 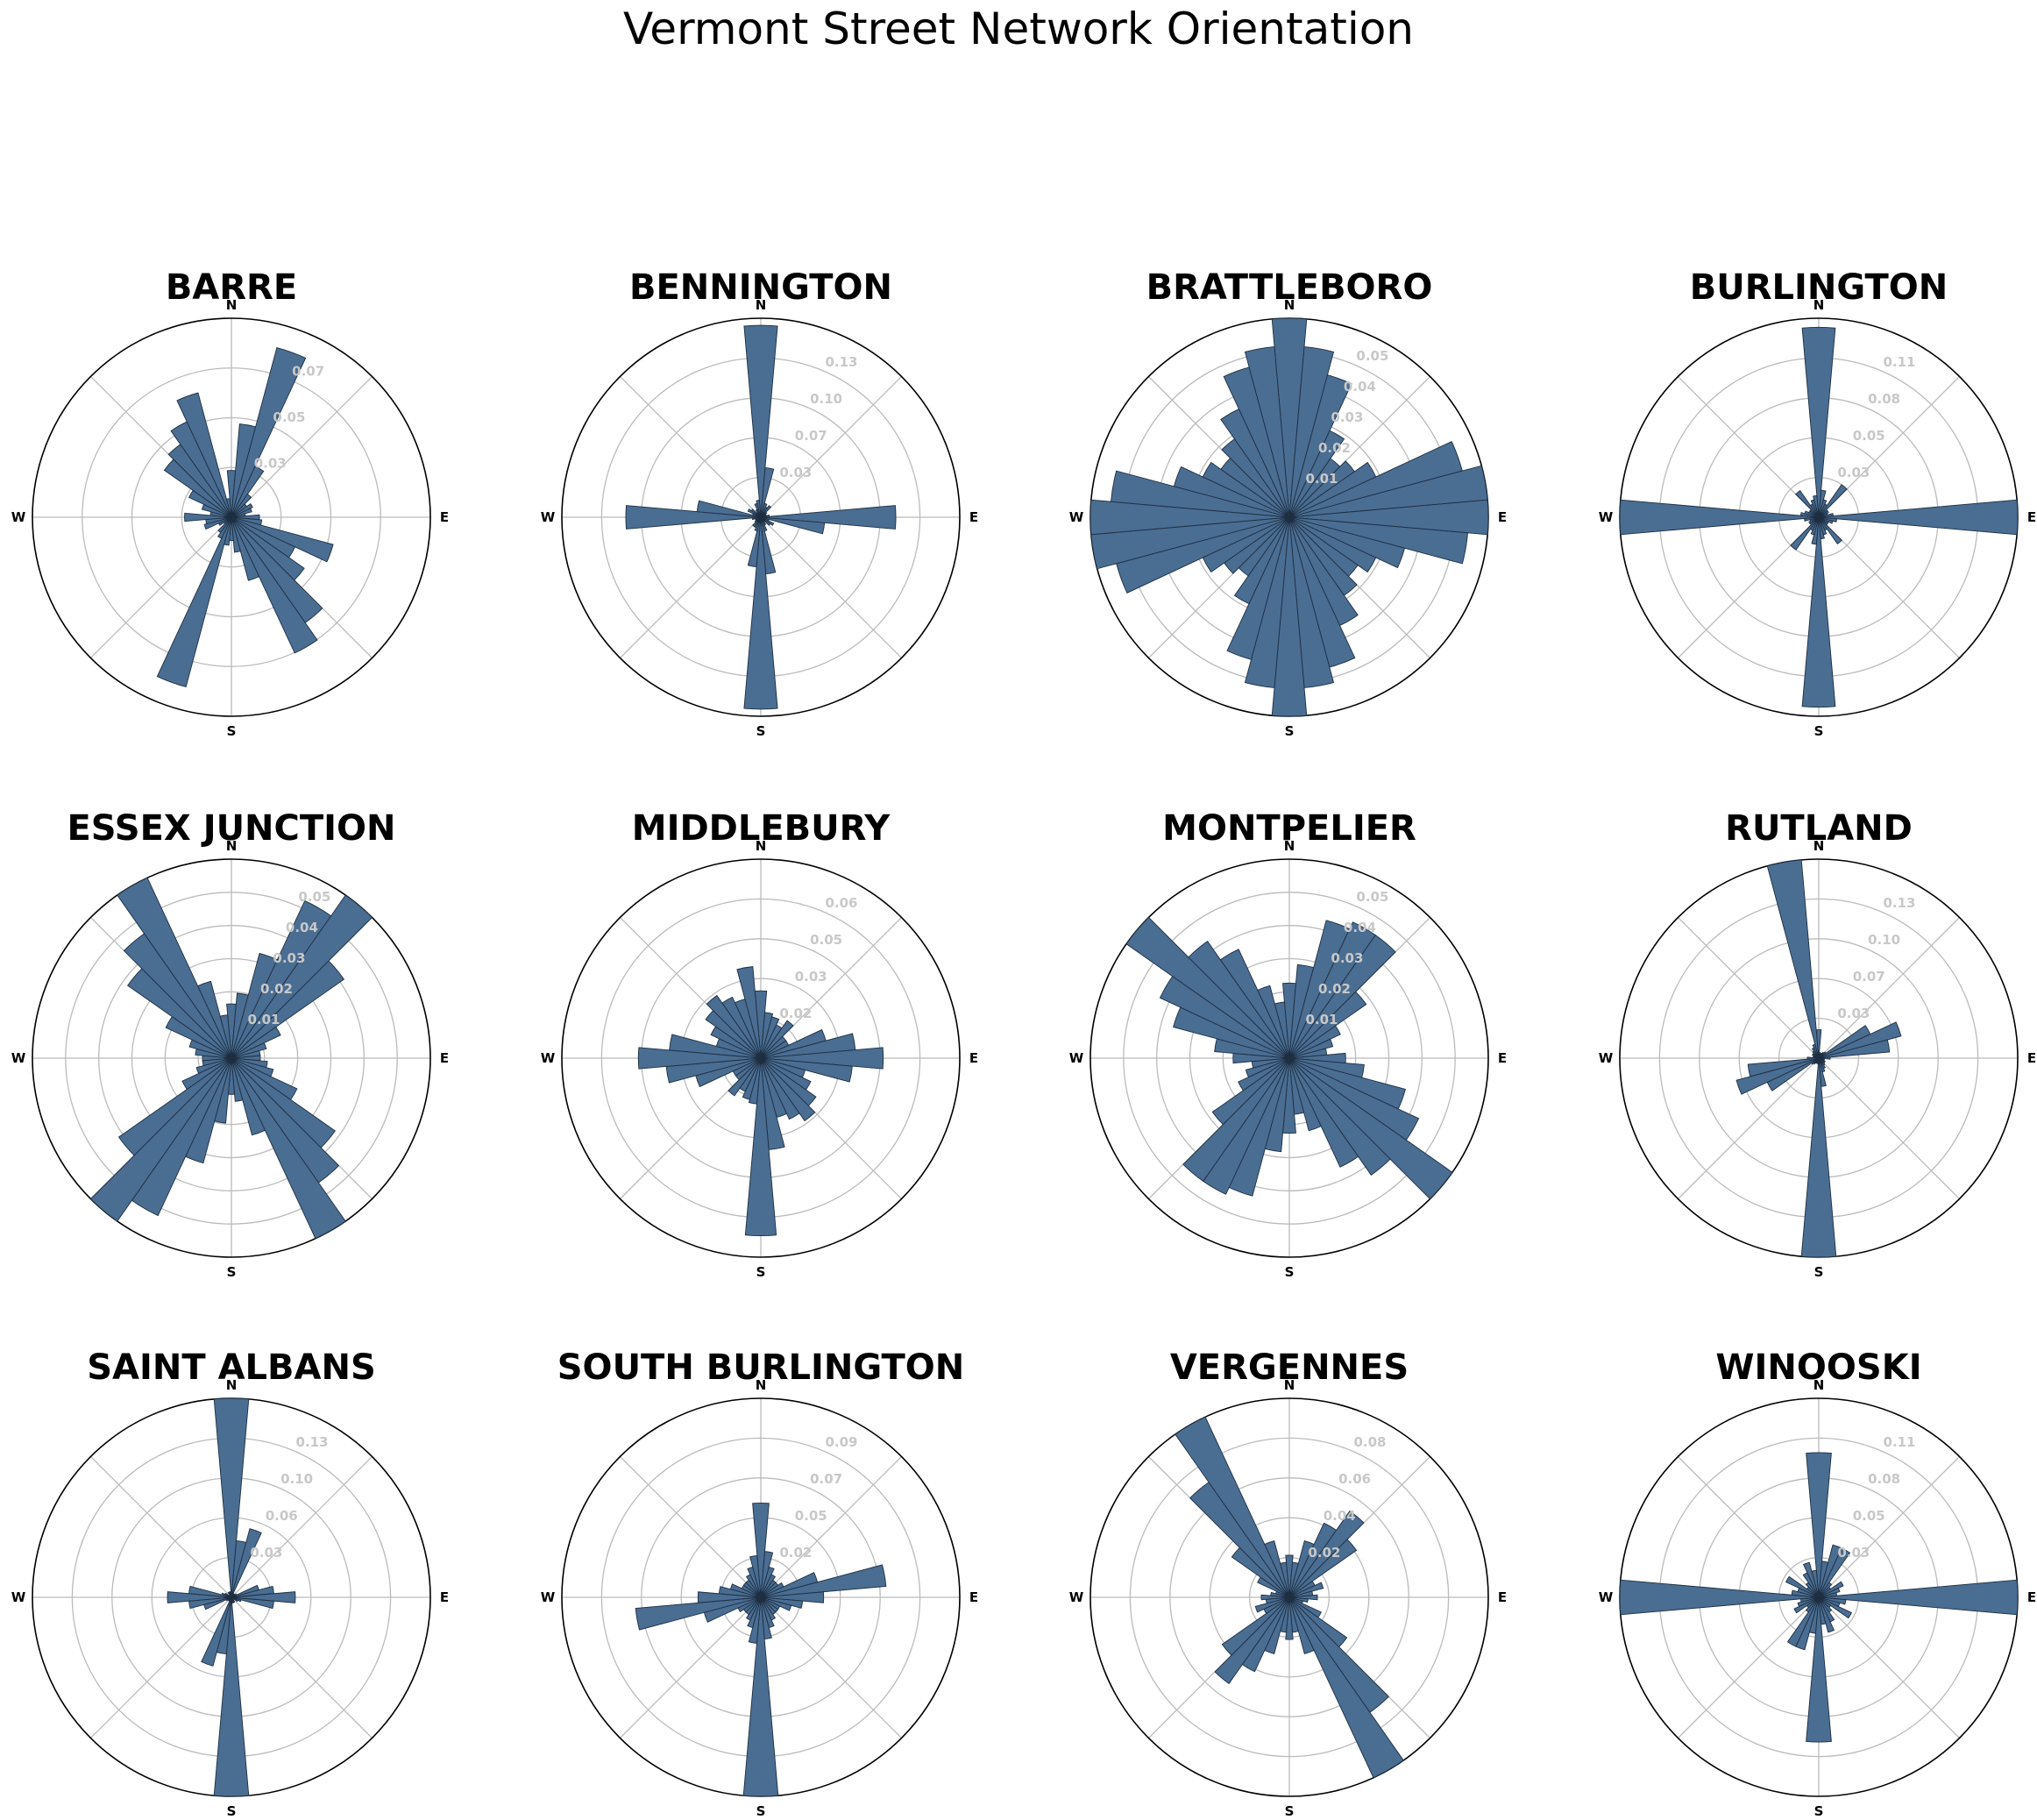 I want to click on radial-tick-label: 0.10, so click(x=1884, y=940).